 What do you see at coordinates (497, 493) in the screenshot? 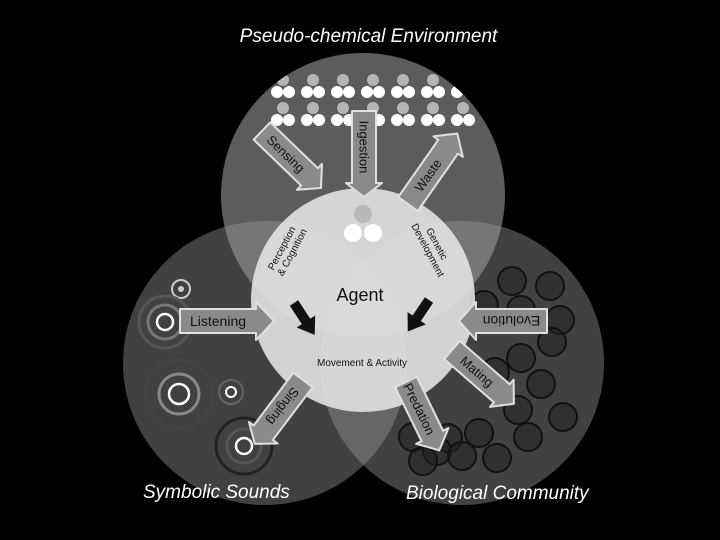
I see `community-label: Biological Community` at bounding box center [497, 493].